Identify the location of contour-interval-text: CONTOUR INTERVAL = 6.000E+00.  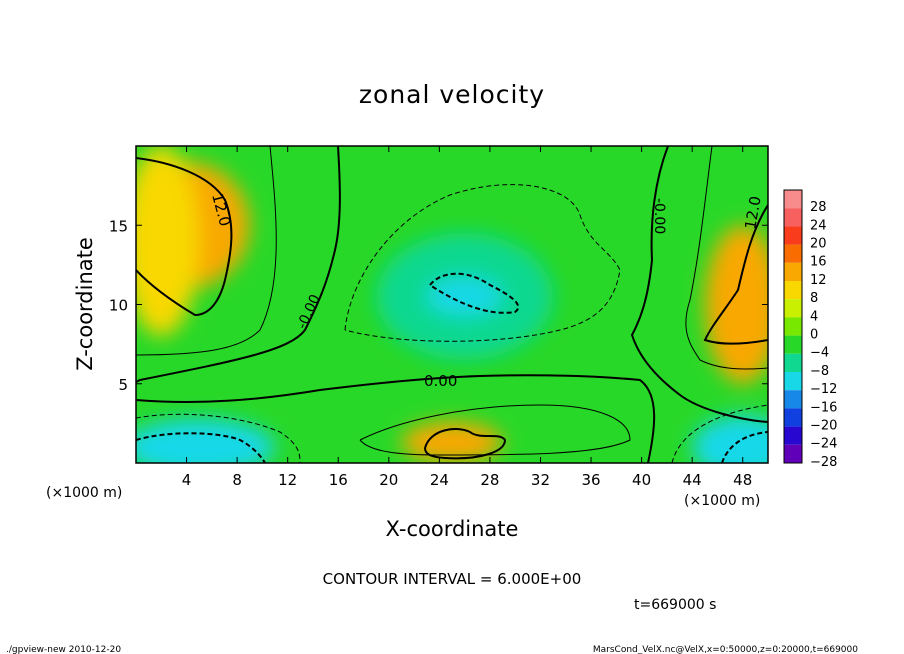
(452, 579).